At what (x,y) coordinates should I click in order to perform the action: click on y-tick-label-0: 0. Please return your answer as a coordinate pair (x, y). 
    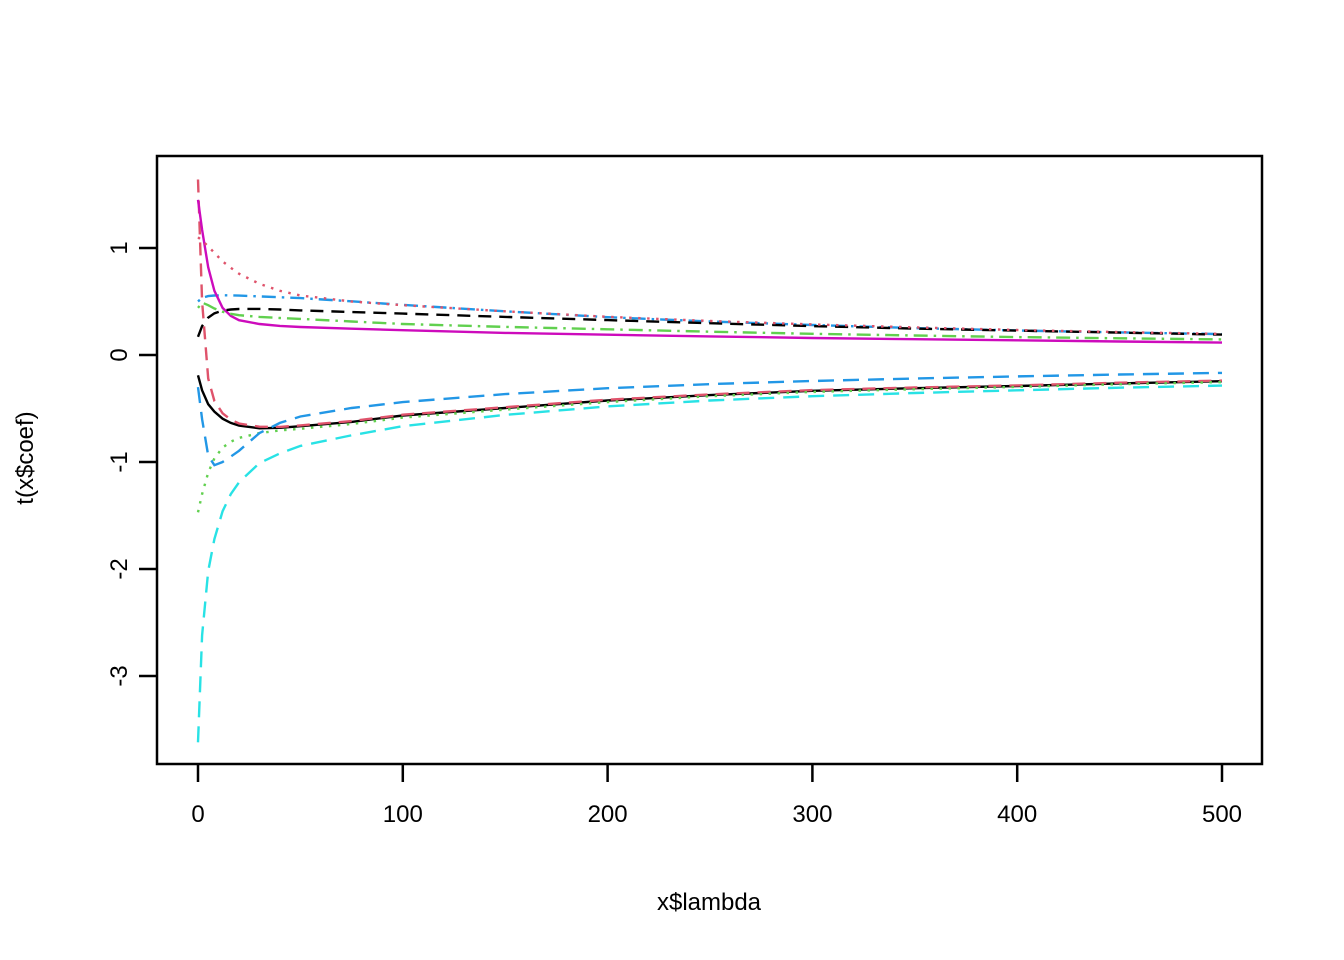
    Looking at the image, I should click on (119, 354).